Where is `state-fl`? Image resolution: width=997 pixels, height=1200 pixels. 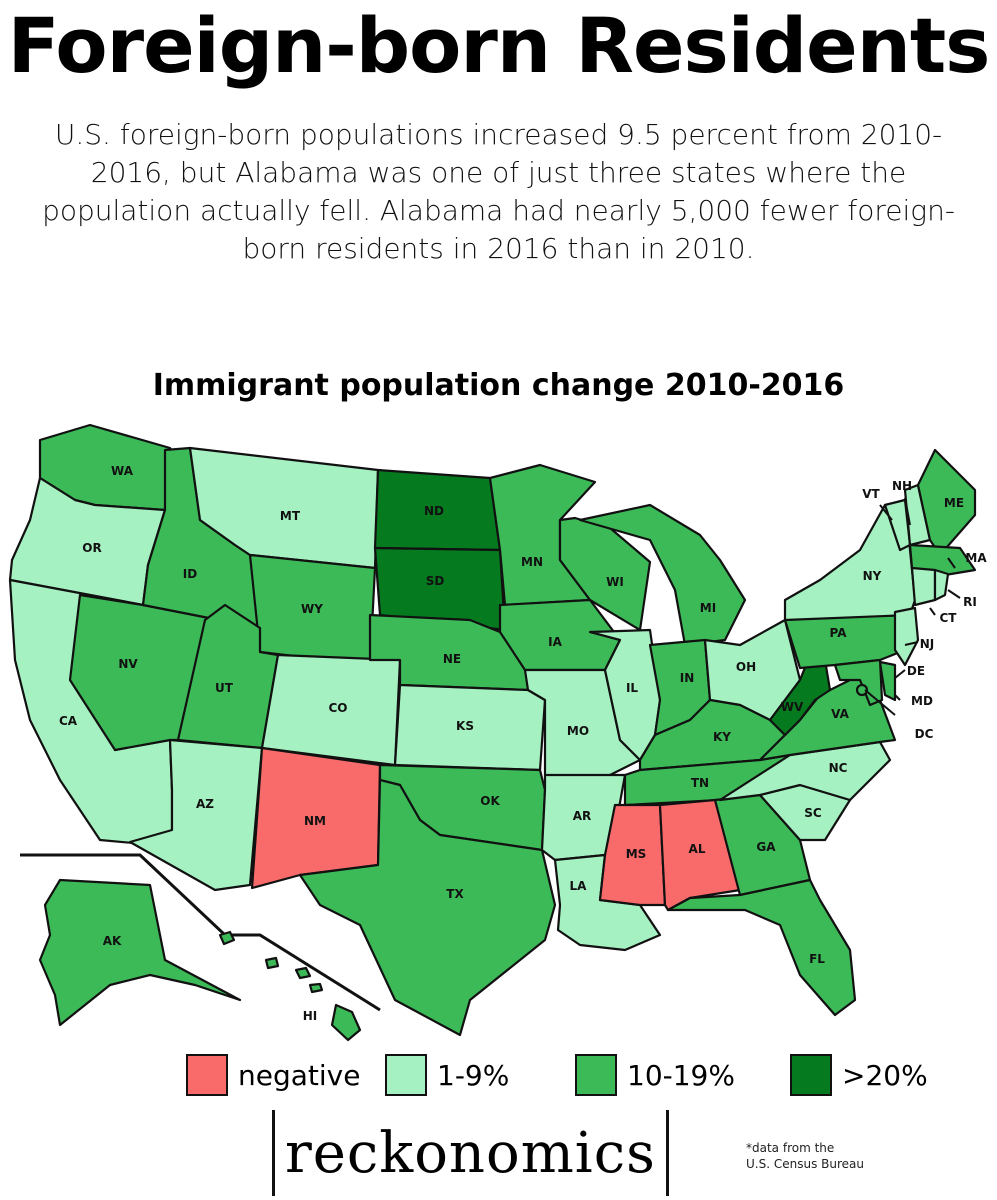
state-fl is located at coordinates (761, 947).